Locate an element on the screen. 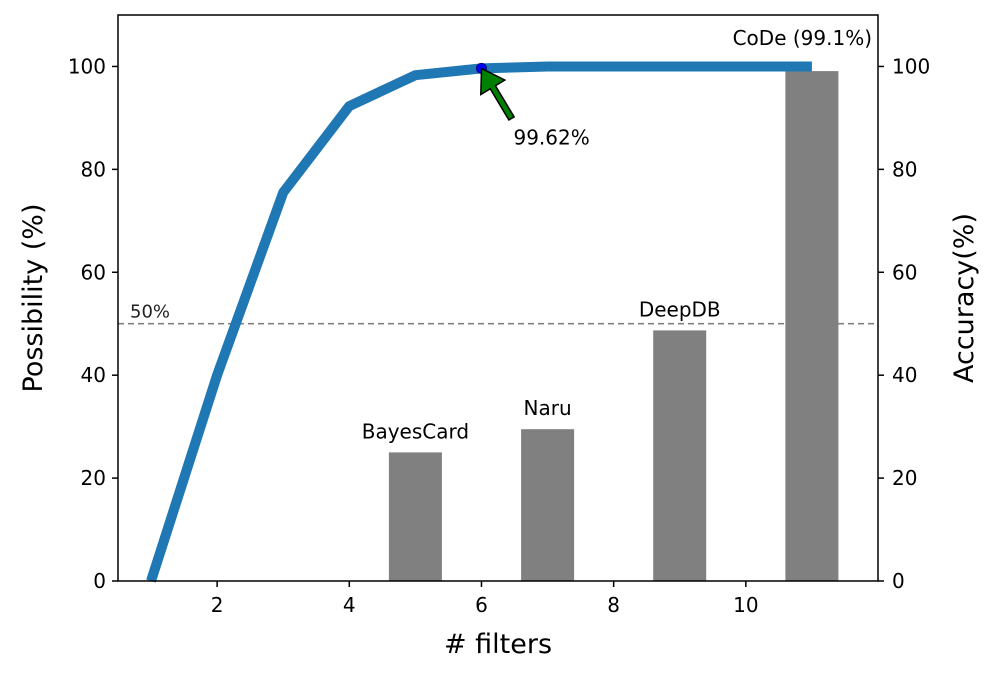  threshold-label: 50% is located at coordinates (150, 312).